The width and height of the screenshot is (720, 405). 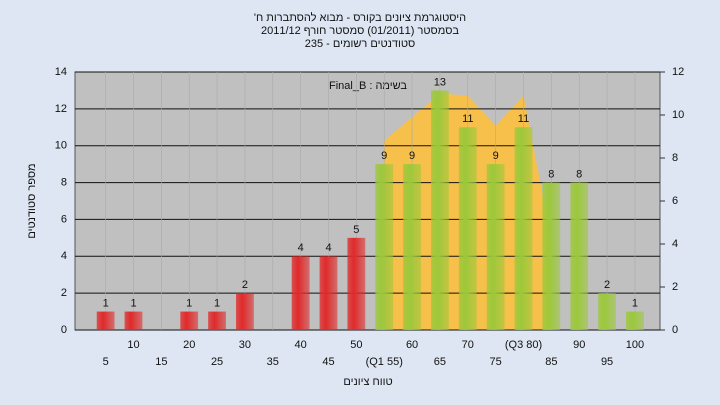 What do you see at coordinates (367, 382) in the screenshot?
I see `x-axis-label: טווח ציונים` at bounding box center [367, 382].